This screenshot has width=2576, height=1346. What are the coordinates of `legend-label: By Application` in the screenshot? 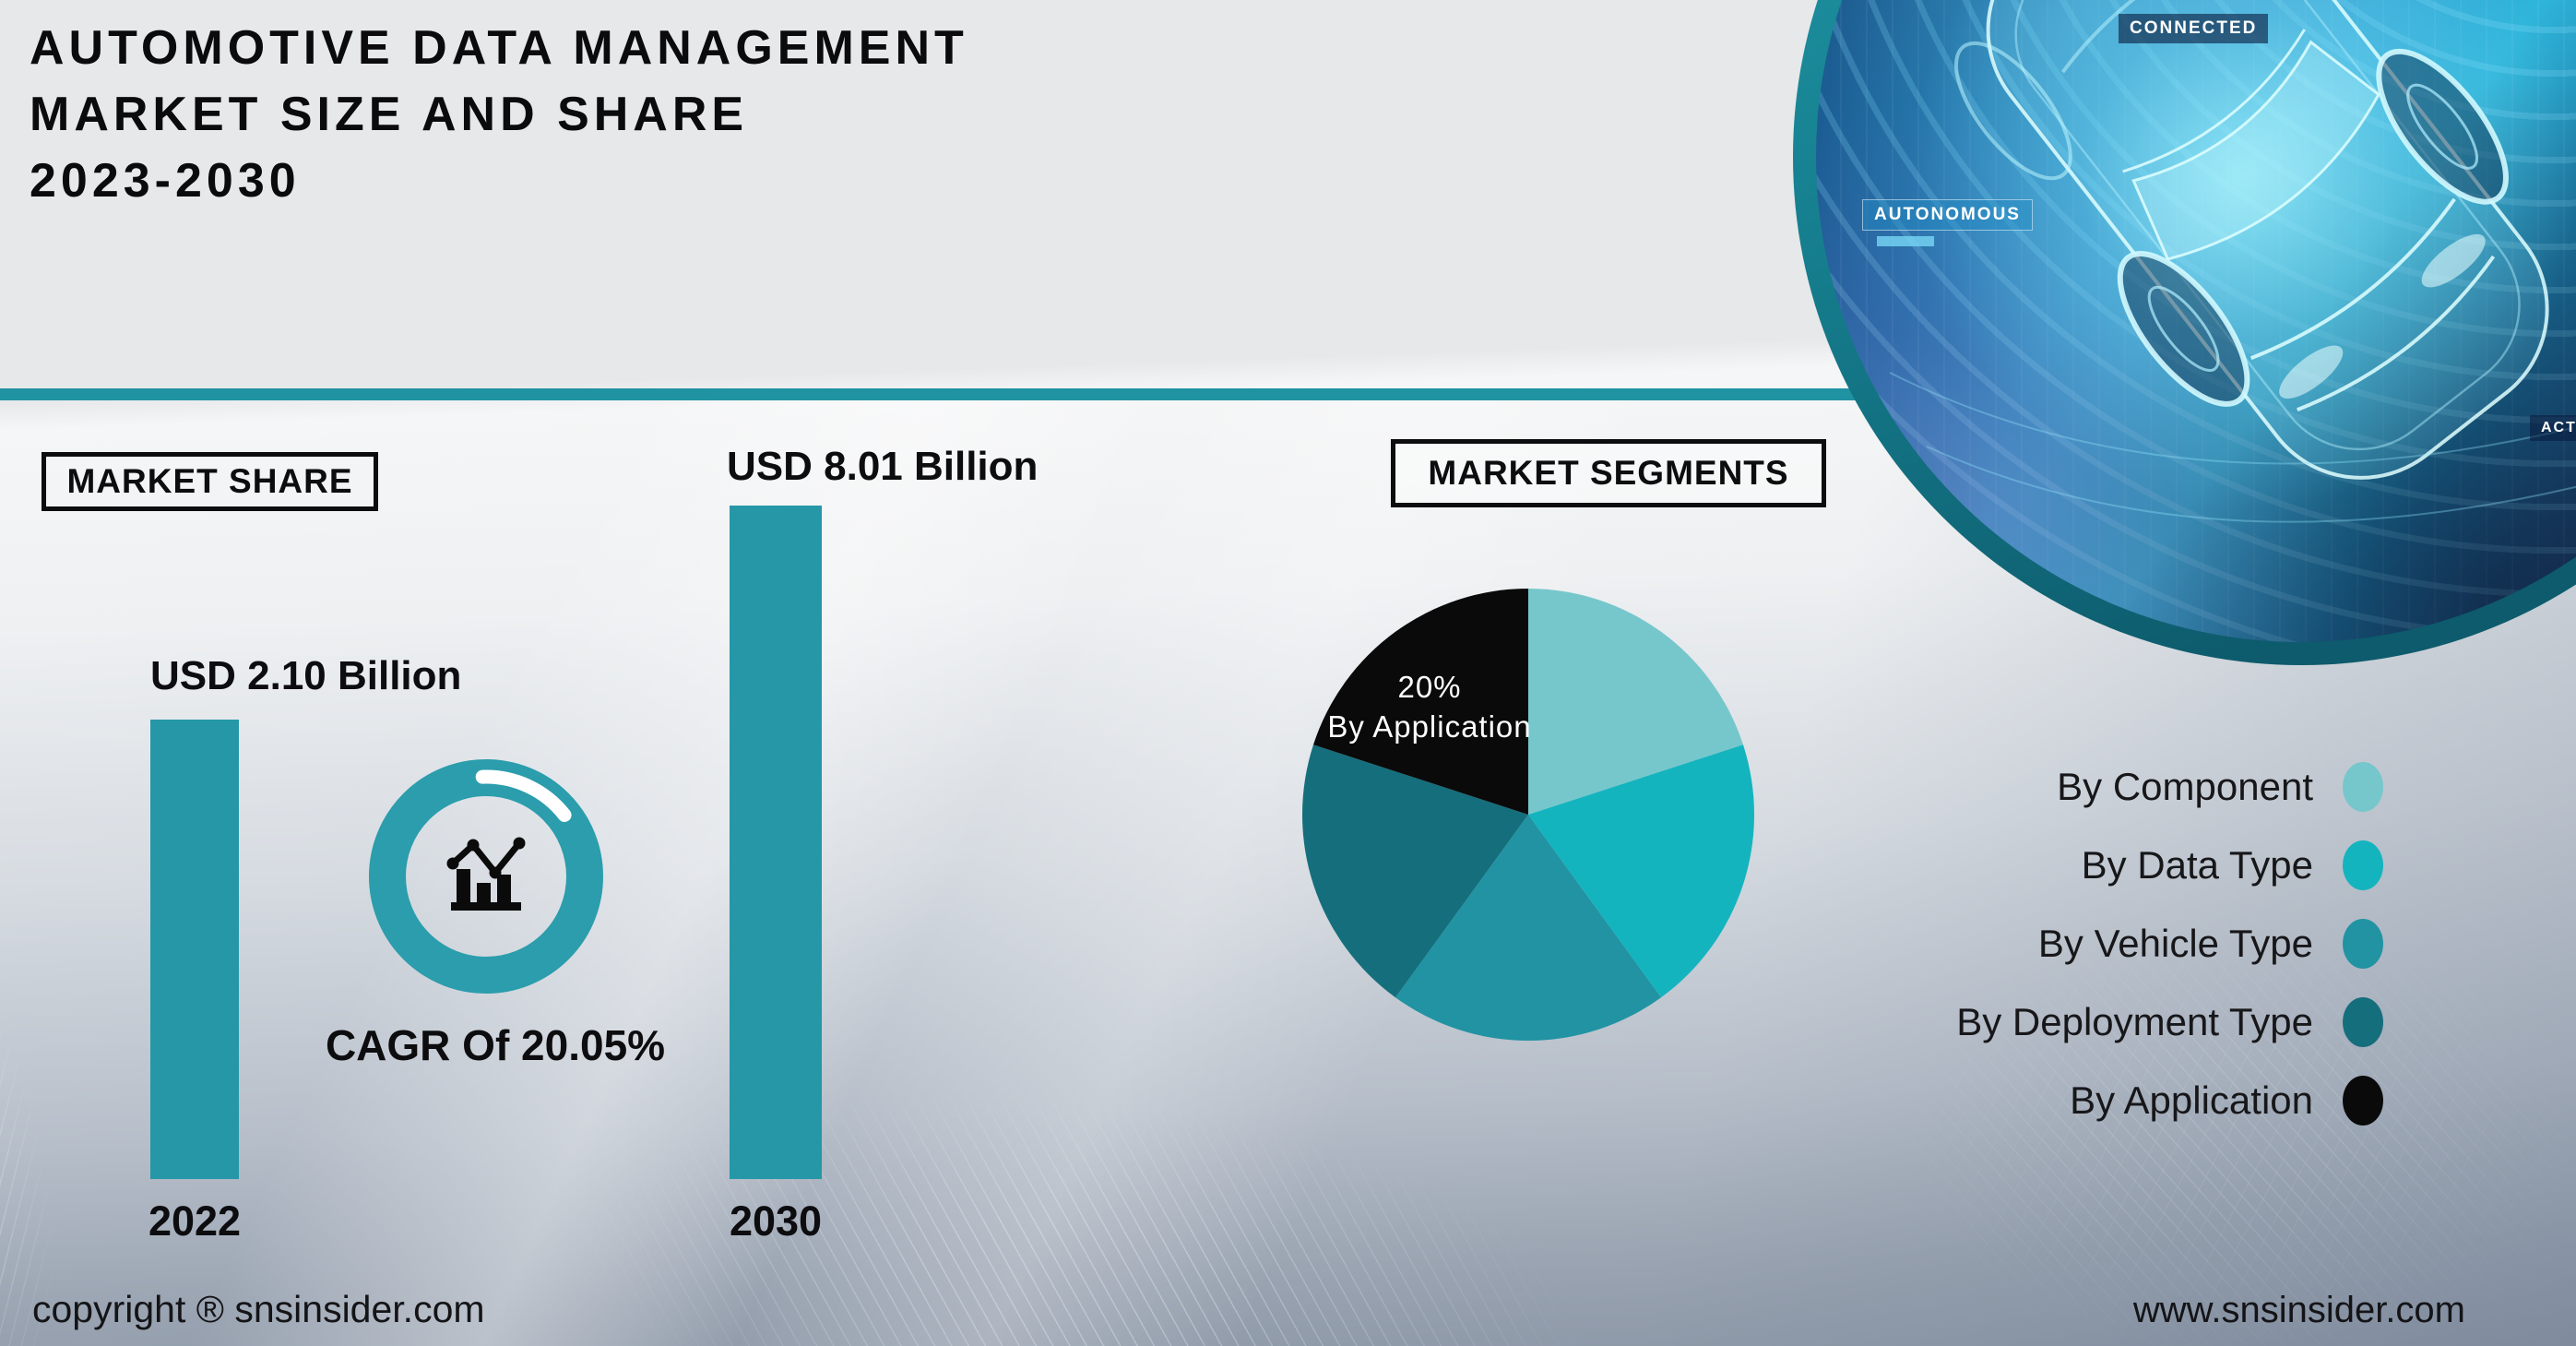 It's located at (2191, 1100).